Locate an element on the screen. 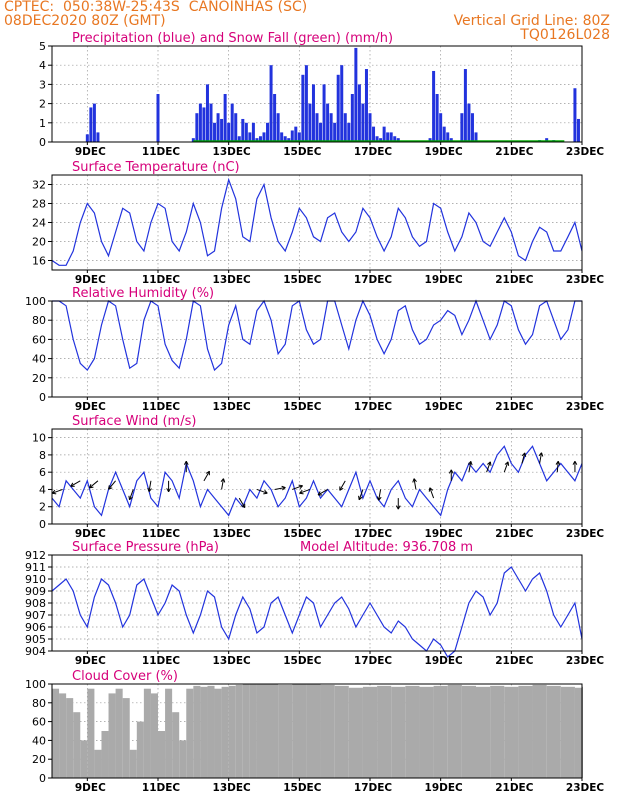 The width and height of the screenshot is (618, 800). y-tick-label: 6 is located at coordinates (42, 472).